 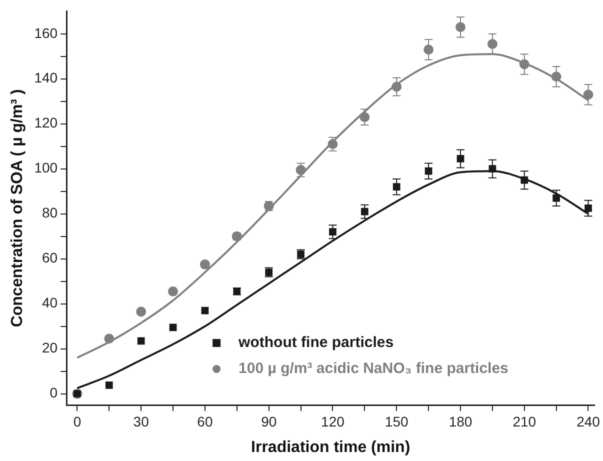 What do you see at coordinates (77, 421) in the screenshot?
I see `x-tick-label: 0` at bounding box center [77, 421].